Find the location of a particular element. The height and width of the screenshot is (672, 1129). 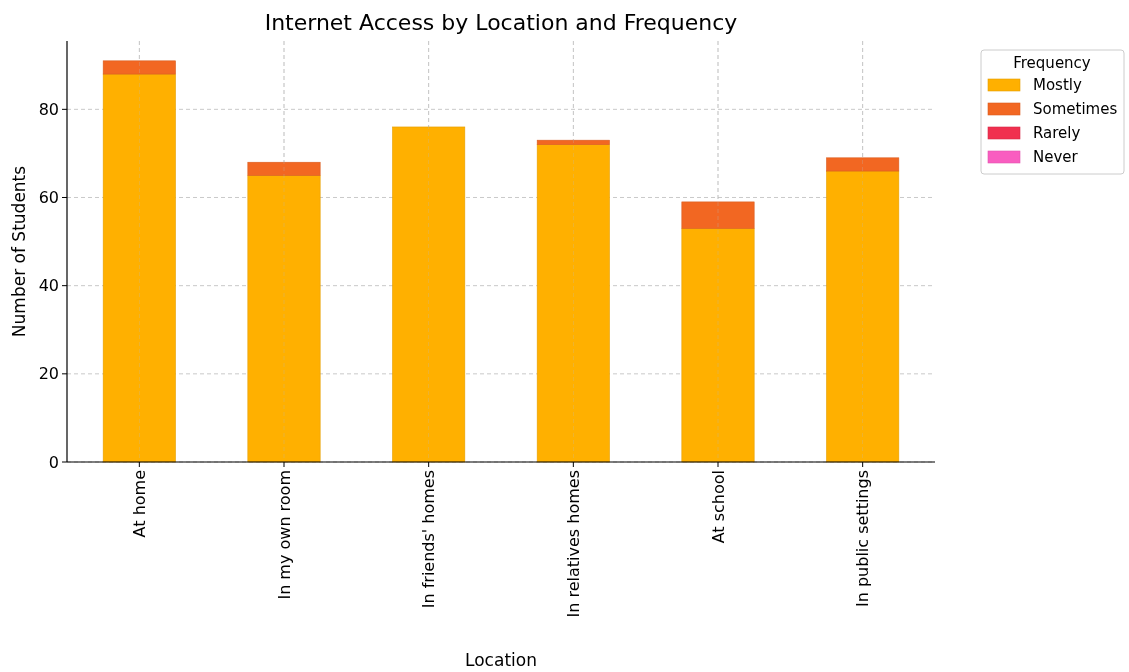

y-tick-label: 40 is located at coordinates (48, 286).